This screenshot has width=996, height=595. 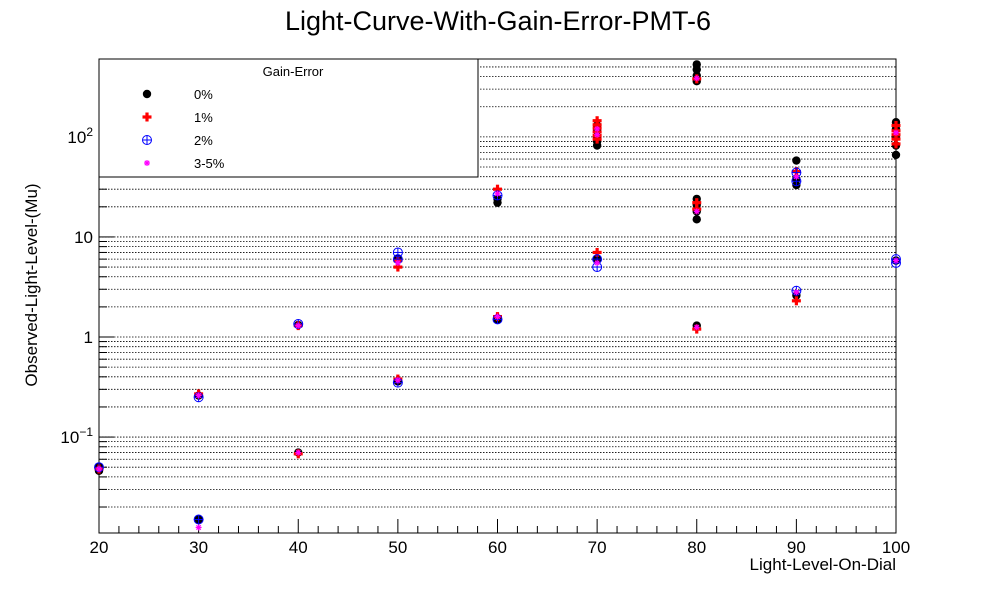 What do you see at coordinates (76, 286) in the screenshot?
I see `y-tick-labels: 10⁻¹ 1 10 10²` at bounding box center [76, 286].